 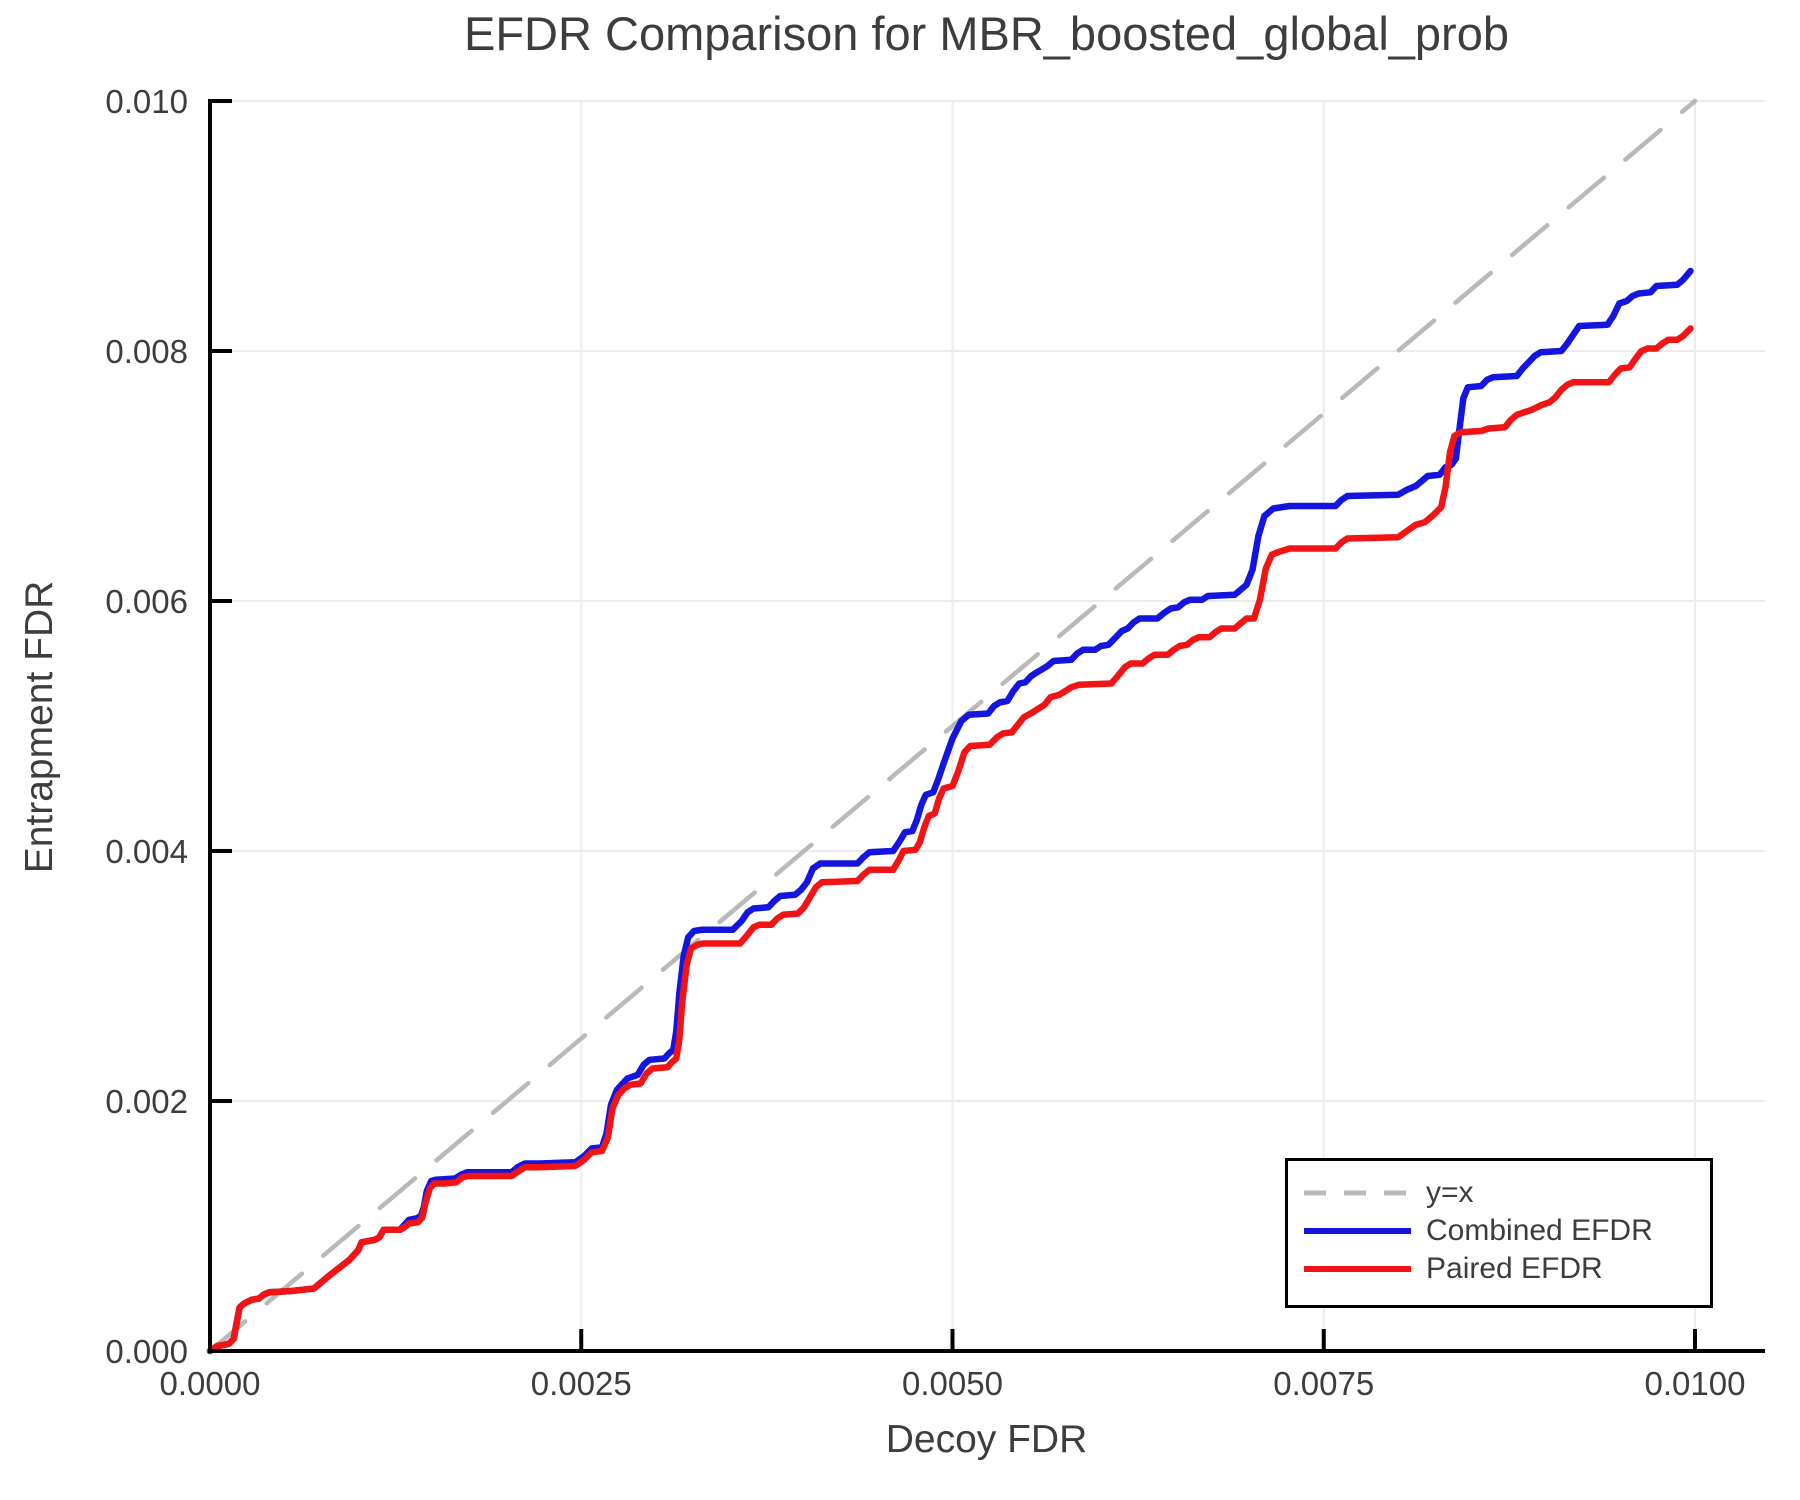 What do you see at coordinates (146, 101) in the screenshot?
I see `y-tick-label: 0.010` at bounding box center [146, 101].